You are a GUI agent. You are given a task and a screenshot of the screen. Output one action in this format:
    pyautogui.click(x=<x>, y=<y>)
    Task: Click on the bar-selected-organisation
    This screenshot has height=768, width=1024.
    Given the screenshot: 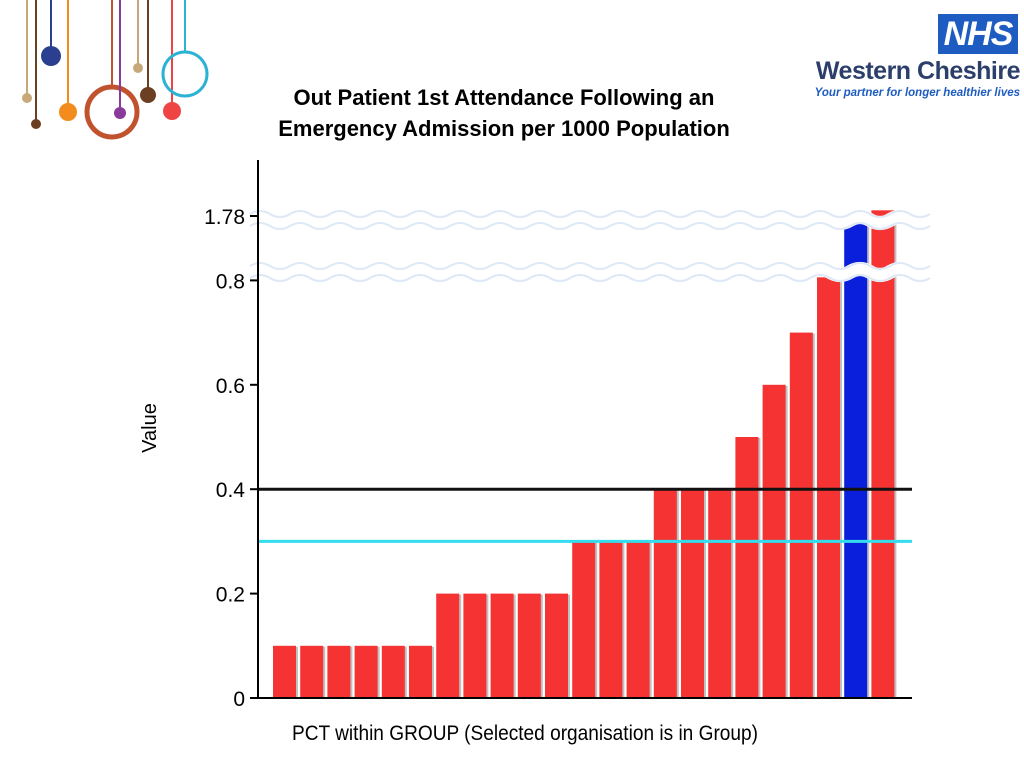 What is the action you would take?
    pyautogui.click(x=856, y=458)
    